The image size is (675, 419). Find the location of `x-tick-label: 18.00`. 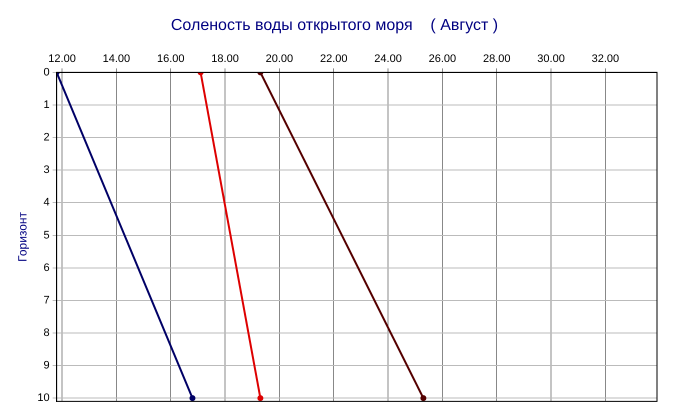

x-tick-label: 18.00 is located at coordinates (225, 58).